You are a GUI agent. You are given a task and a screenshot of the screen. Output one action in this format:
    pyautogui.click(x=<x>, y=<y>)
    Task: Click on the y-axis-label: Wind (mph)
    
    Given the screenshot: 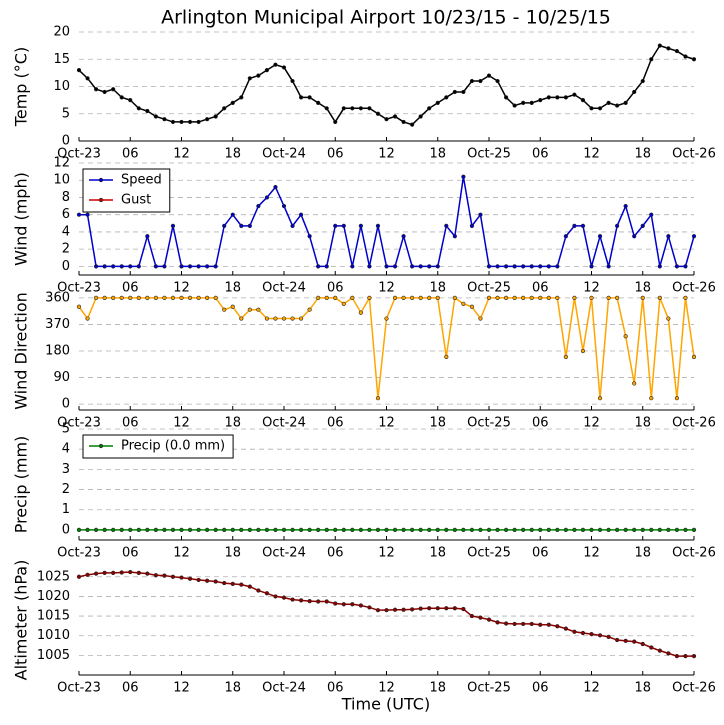 What is the action you would take?
    pyautogui.click(x=21, y=219)
    